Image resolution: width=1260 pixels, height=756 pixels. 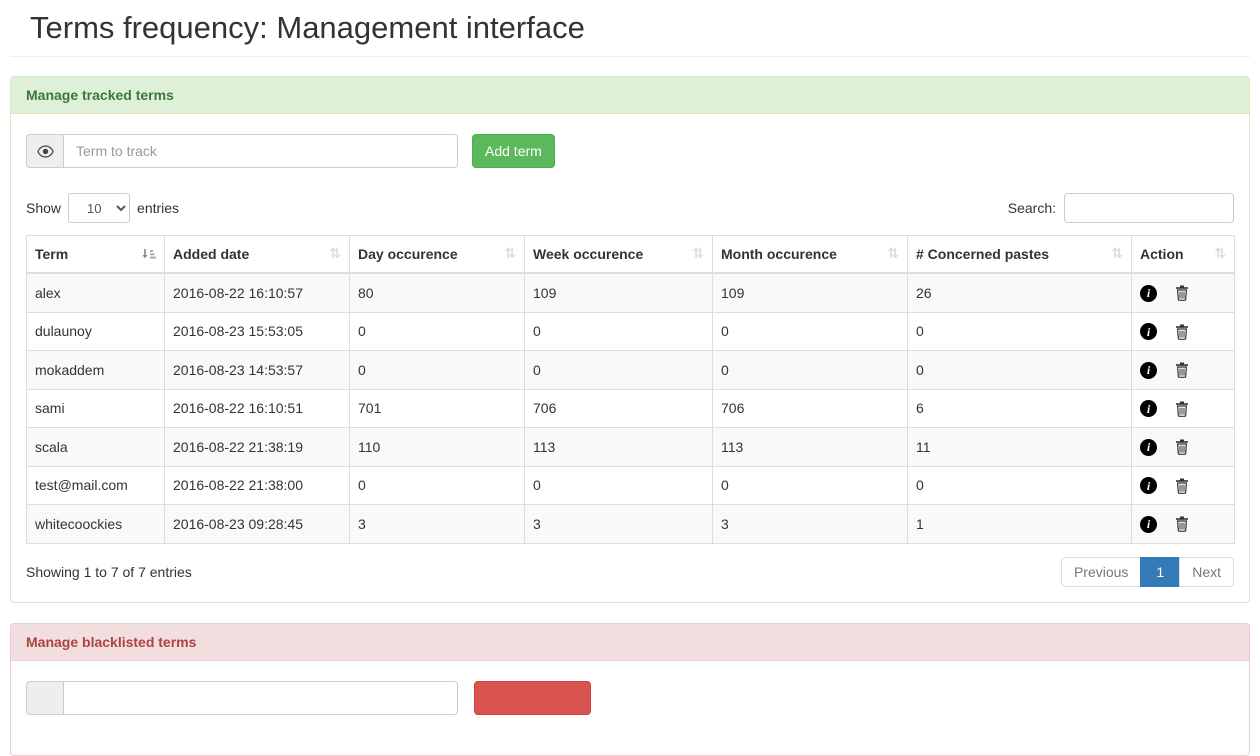 I want to click on entries-label: entries, so click(x=158, y=208).